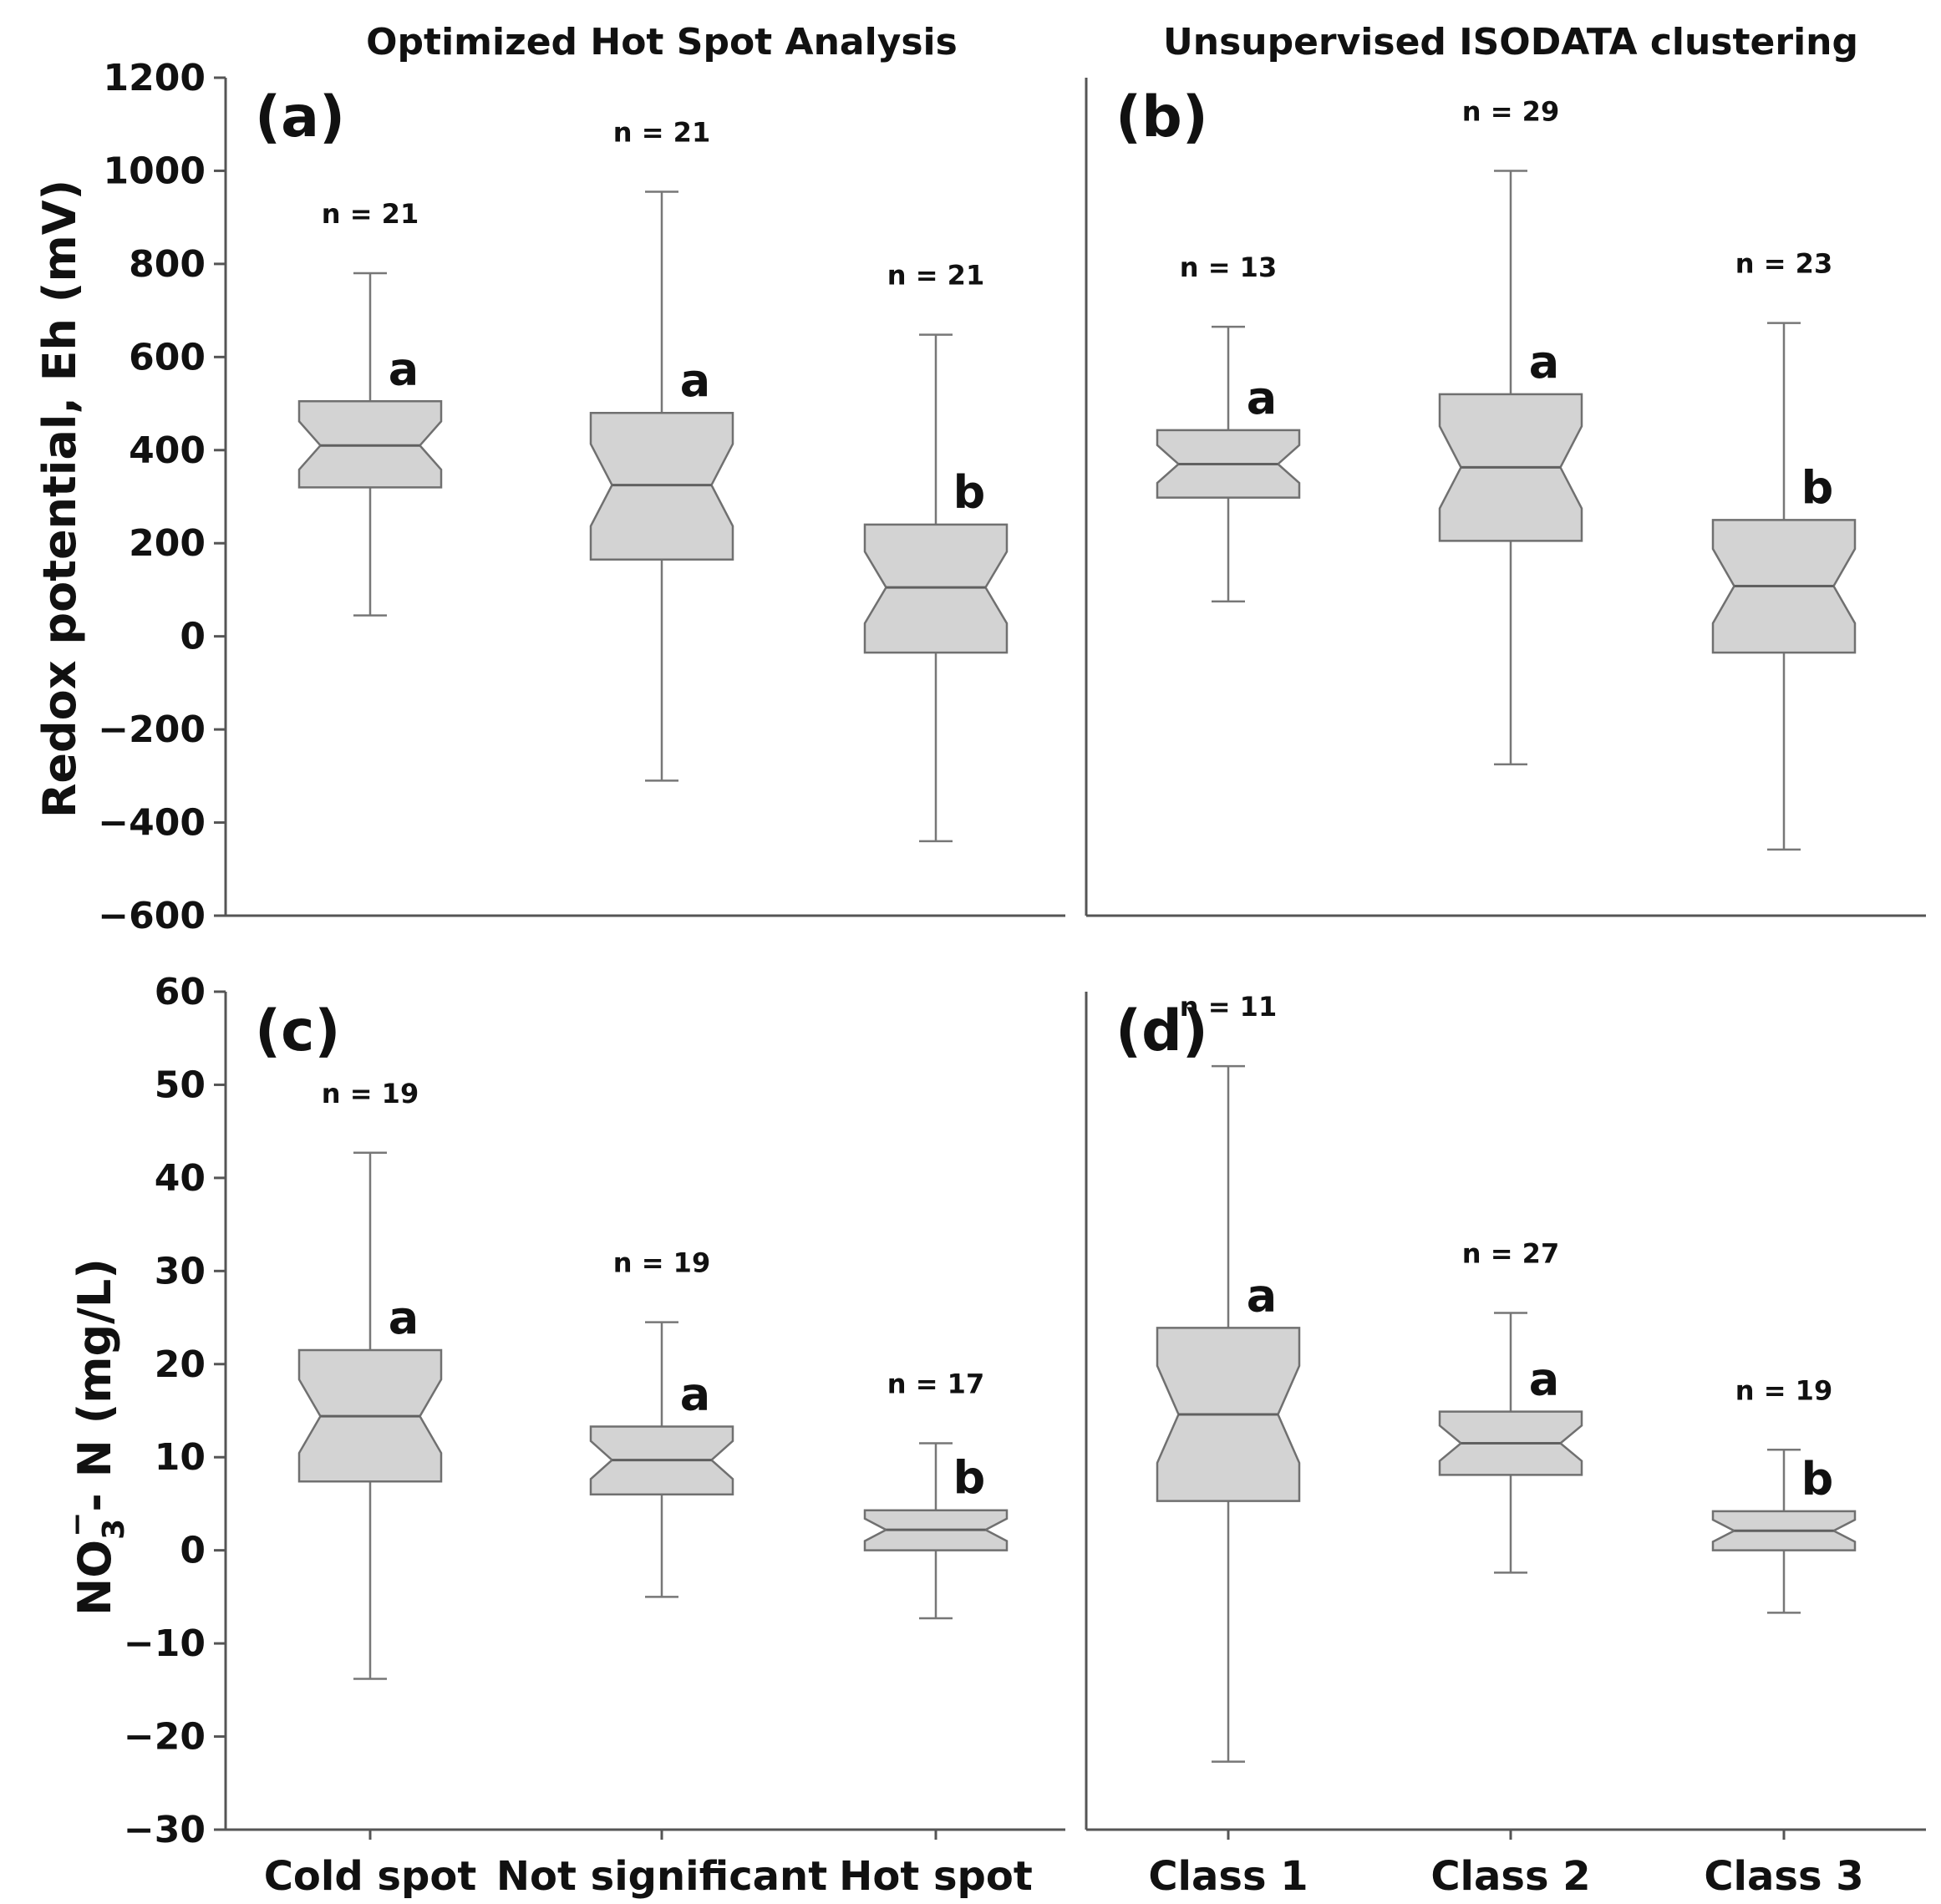  What do you see at coordinates (662, 1876) in the screenshot?
I see `x-category-label: Not significant` at bounding box center [662, 1876].